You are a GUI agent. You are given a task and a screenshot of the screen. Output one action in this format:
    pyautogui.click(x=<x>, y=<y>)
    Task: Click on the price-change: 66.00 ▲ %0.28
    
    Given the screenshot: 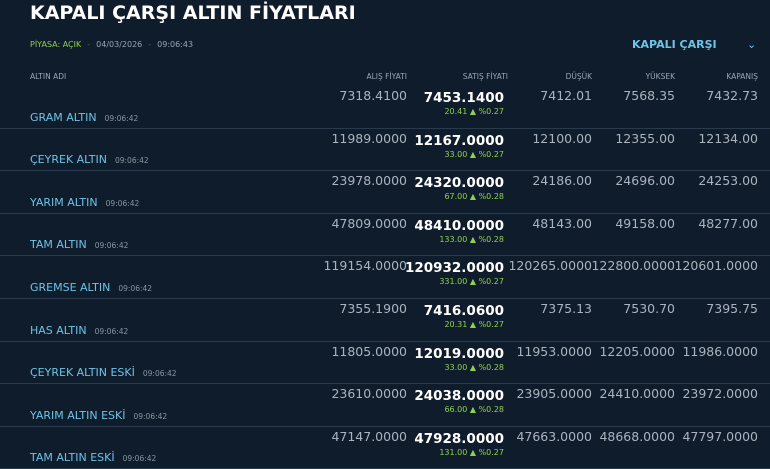 What is the action you would take?
    pyautogui.click(x=474, y=410)
    